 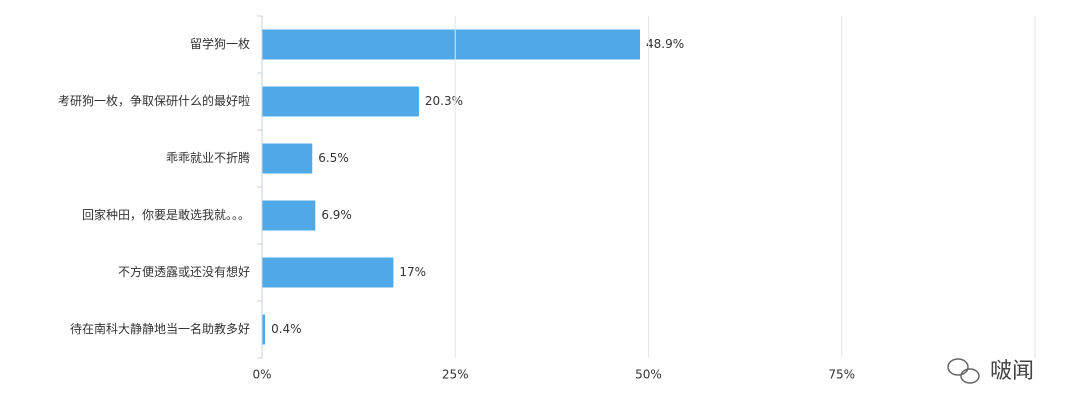 What do you see at coordinates (333, 158) in the screenshot?
I see `value-label: 6.5%` at bounding box center [333, 158].